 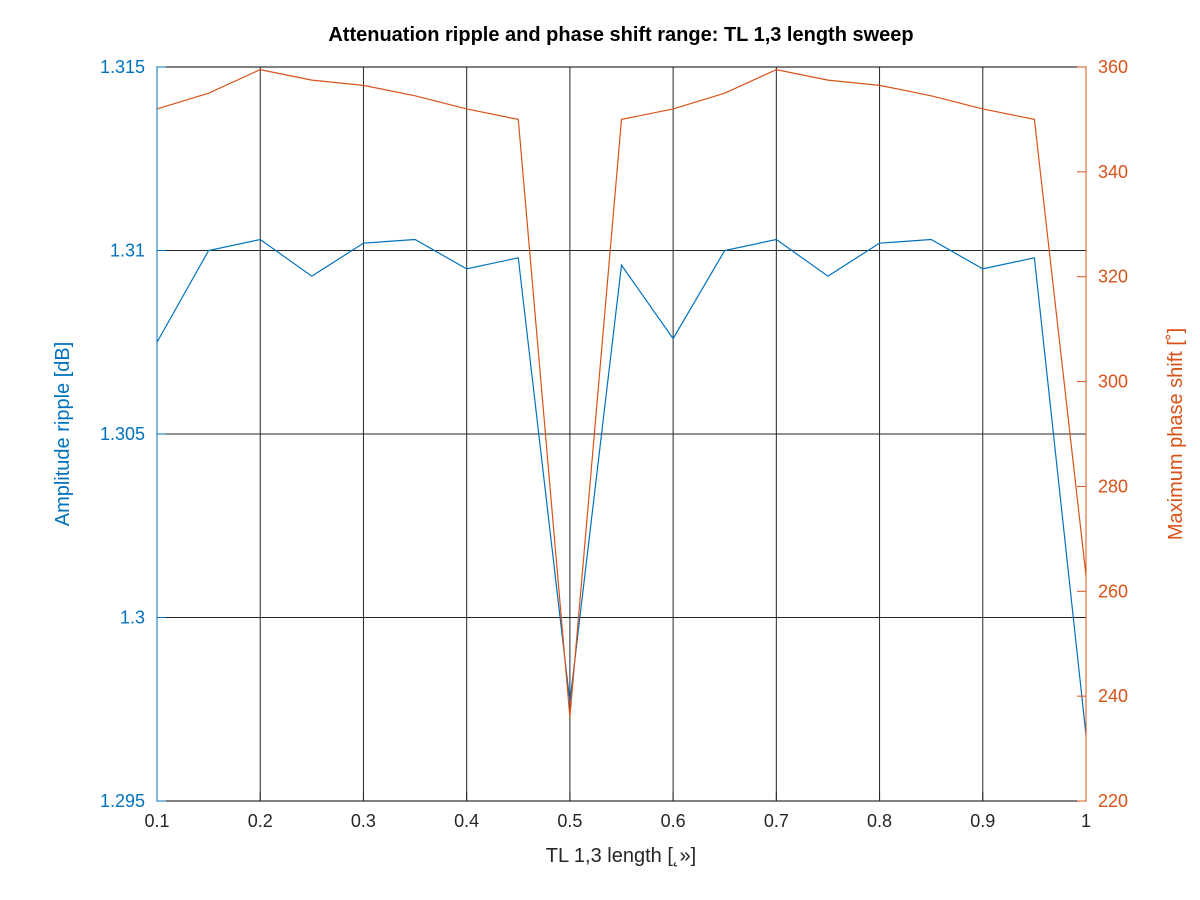 I want to click on y-axis-label-left: Amplitude ripple [dB], so click(x=63, y=434).